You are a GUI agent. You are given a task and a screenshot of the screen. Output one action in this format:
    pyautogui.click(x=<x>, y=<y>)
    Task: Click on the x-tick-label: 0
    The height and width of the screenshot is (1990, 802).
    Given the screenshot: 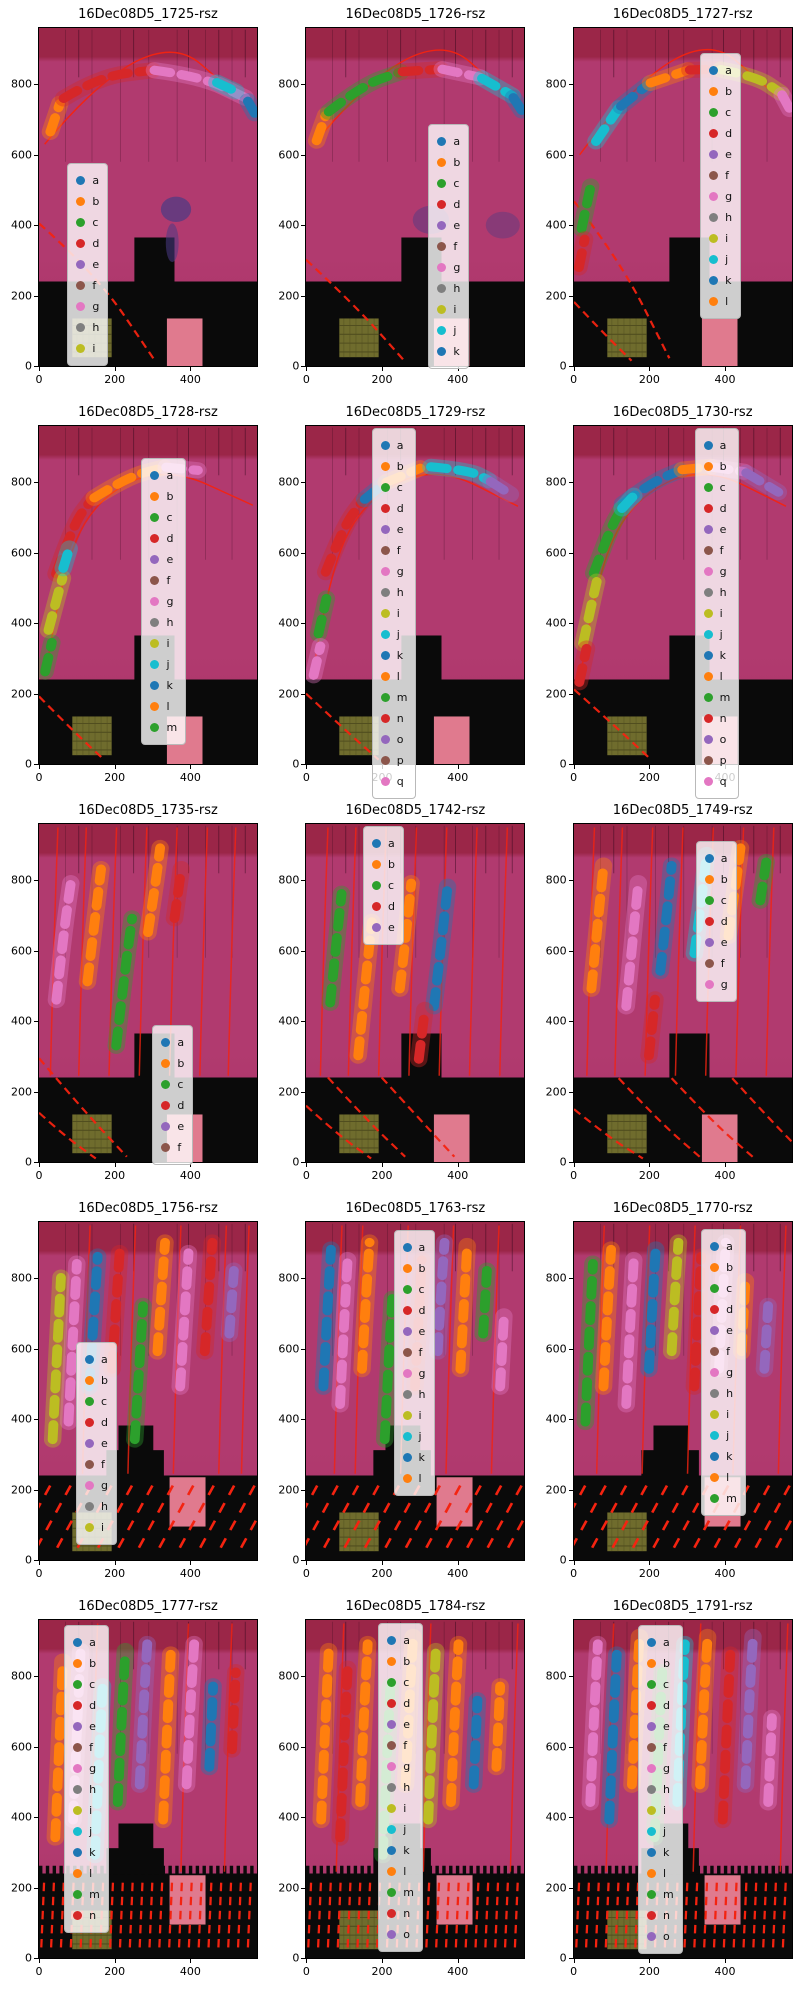 What is the action you would take?
    pyautogui.click(x=574, y=1175)
    